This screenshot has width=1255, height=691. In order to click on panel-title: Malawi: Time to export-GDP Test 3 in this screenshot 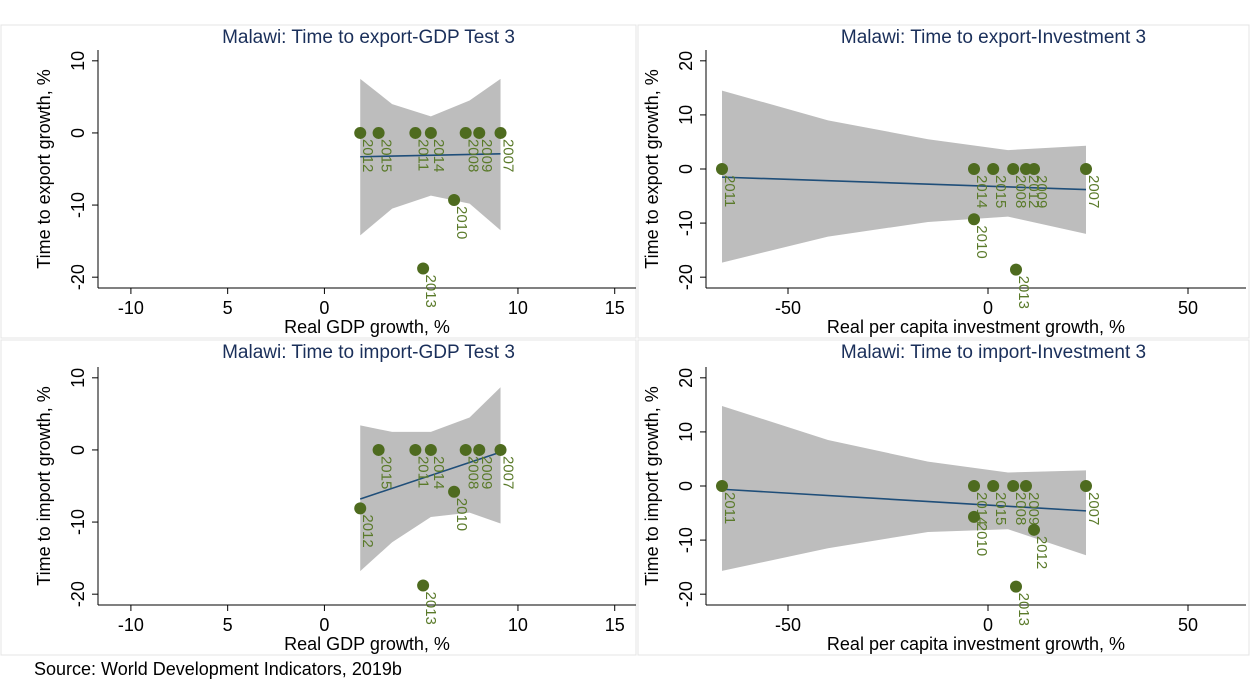, I will do `click(368, 37)`.